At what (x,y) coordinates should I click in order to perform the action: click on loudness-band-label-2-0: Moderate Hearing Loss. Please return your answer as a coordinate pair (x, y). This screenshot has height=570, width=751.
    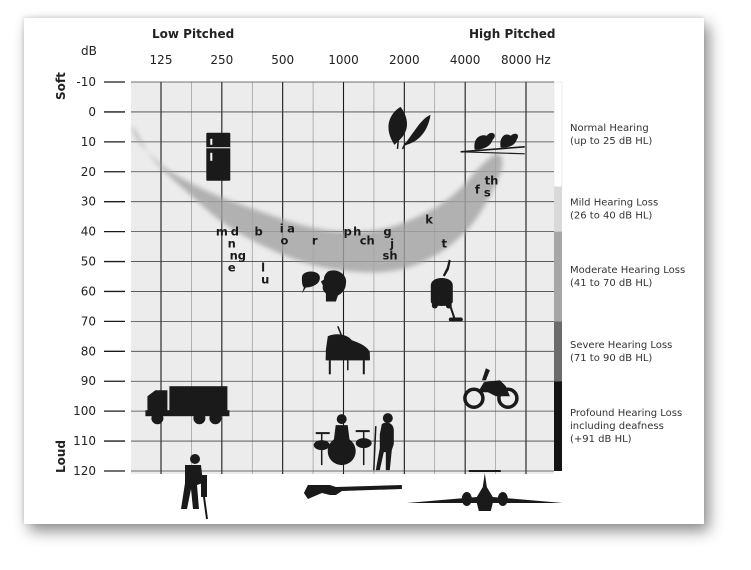
    Looking at the image, I should click on (627, 270).